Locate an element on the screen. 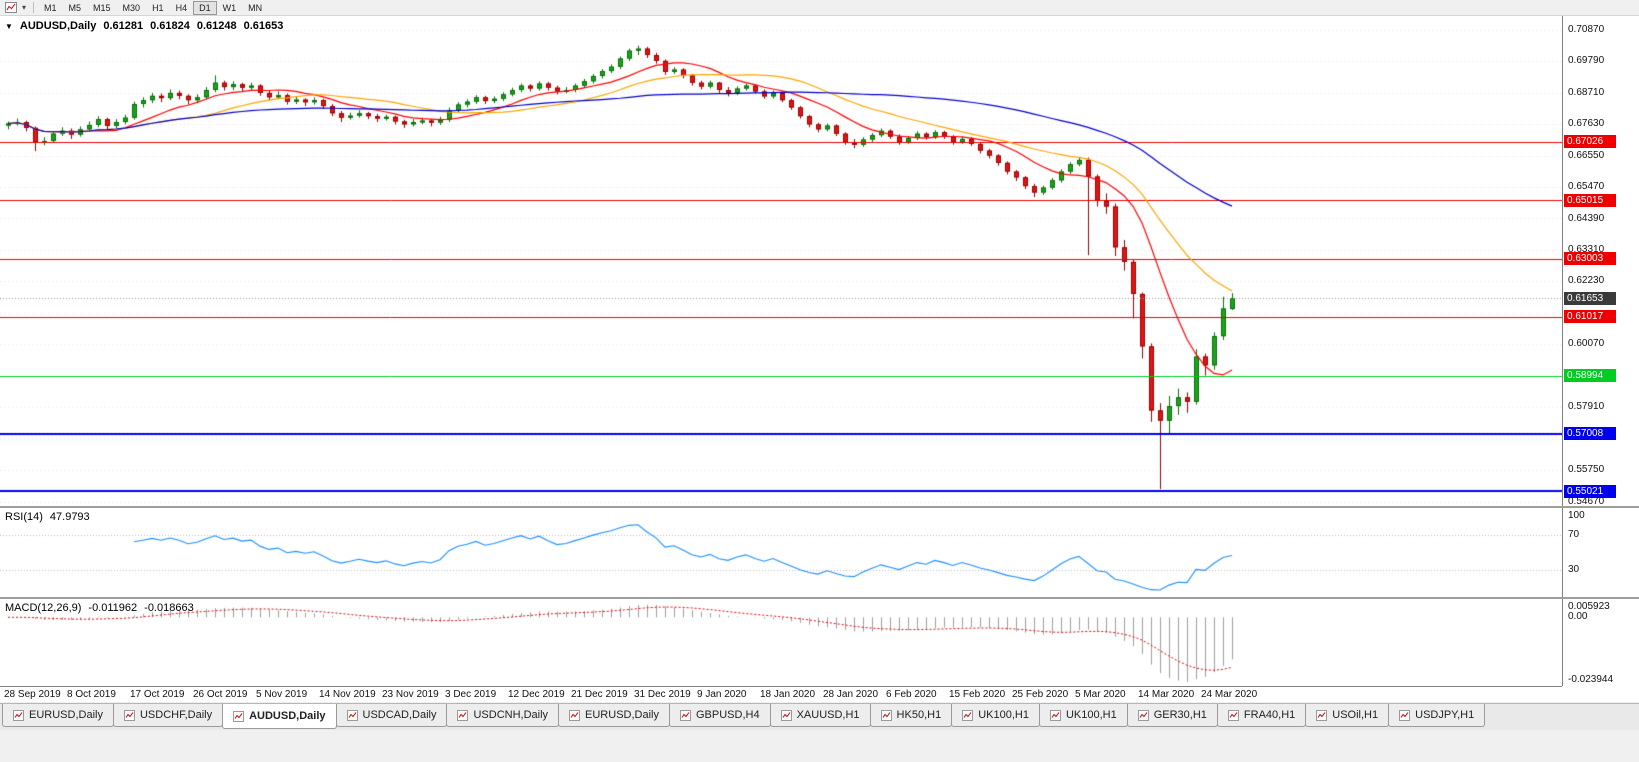  hline-price-badge: 0.67026 is located at coordinates (1590, 142).